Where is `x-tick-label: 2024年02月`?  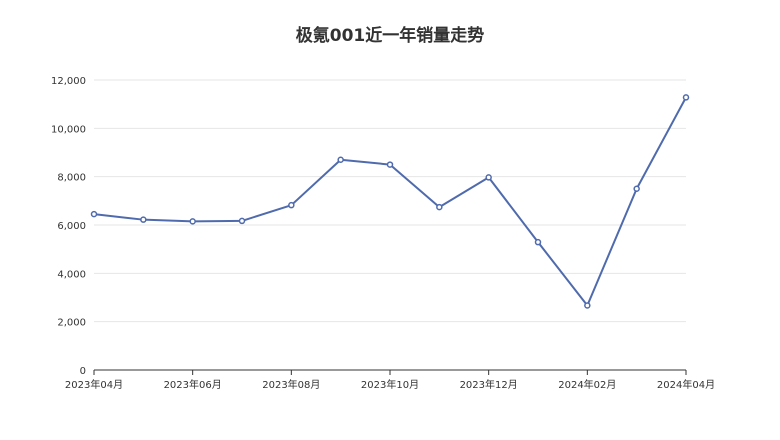
x-tick-label: 2024年02月 is located at coordinates (587, 384).